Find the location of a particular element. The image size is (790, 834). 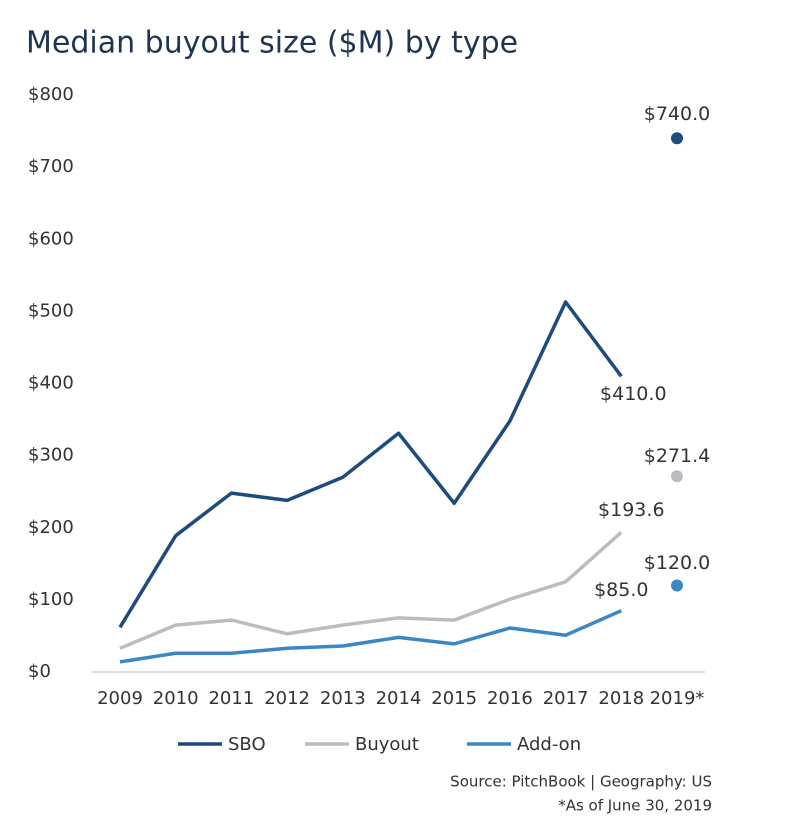

y-tick-label: $300 is located at coordinates (51, 455).